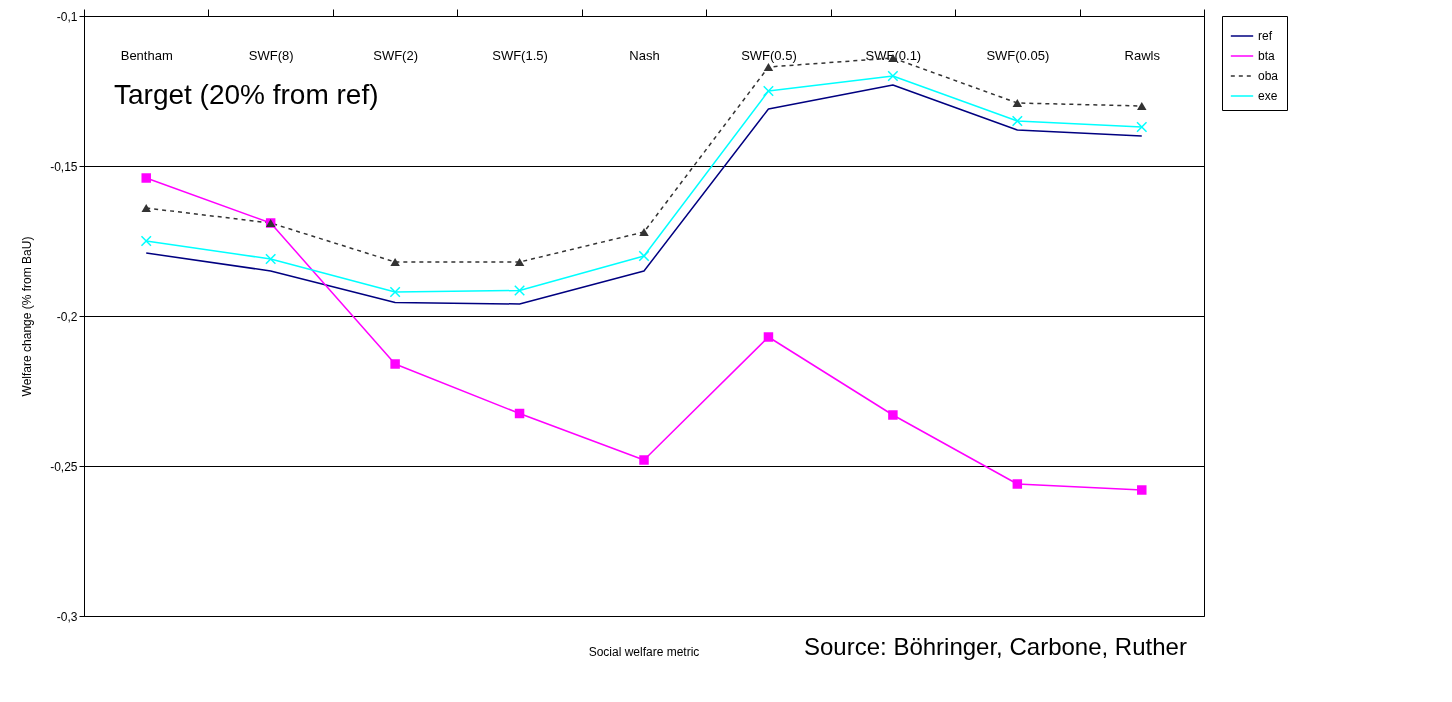  What do you see at coordinates (67, 616) in the screenshot?
I see `y-tick-label: -0,3` at bounding box center [67, 616].